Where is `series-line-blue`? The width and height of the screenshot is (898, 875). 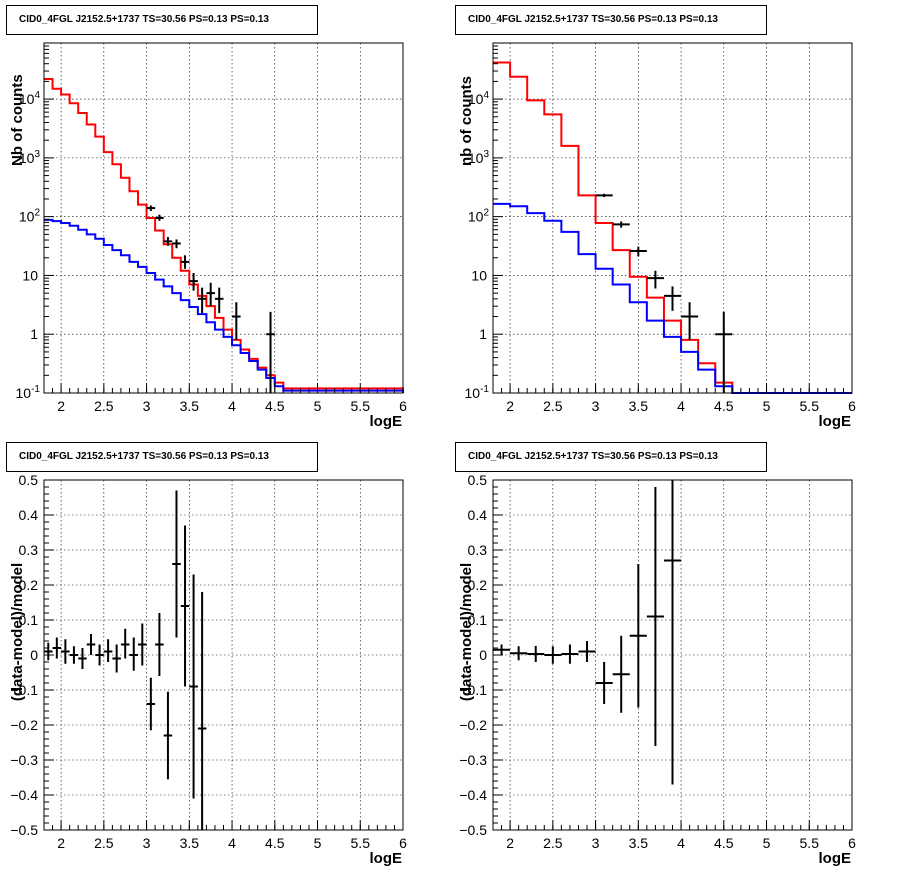 series-line-blue is located at coordinates (224, 305).